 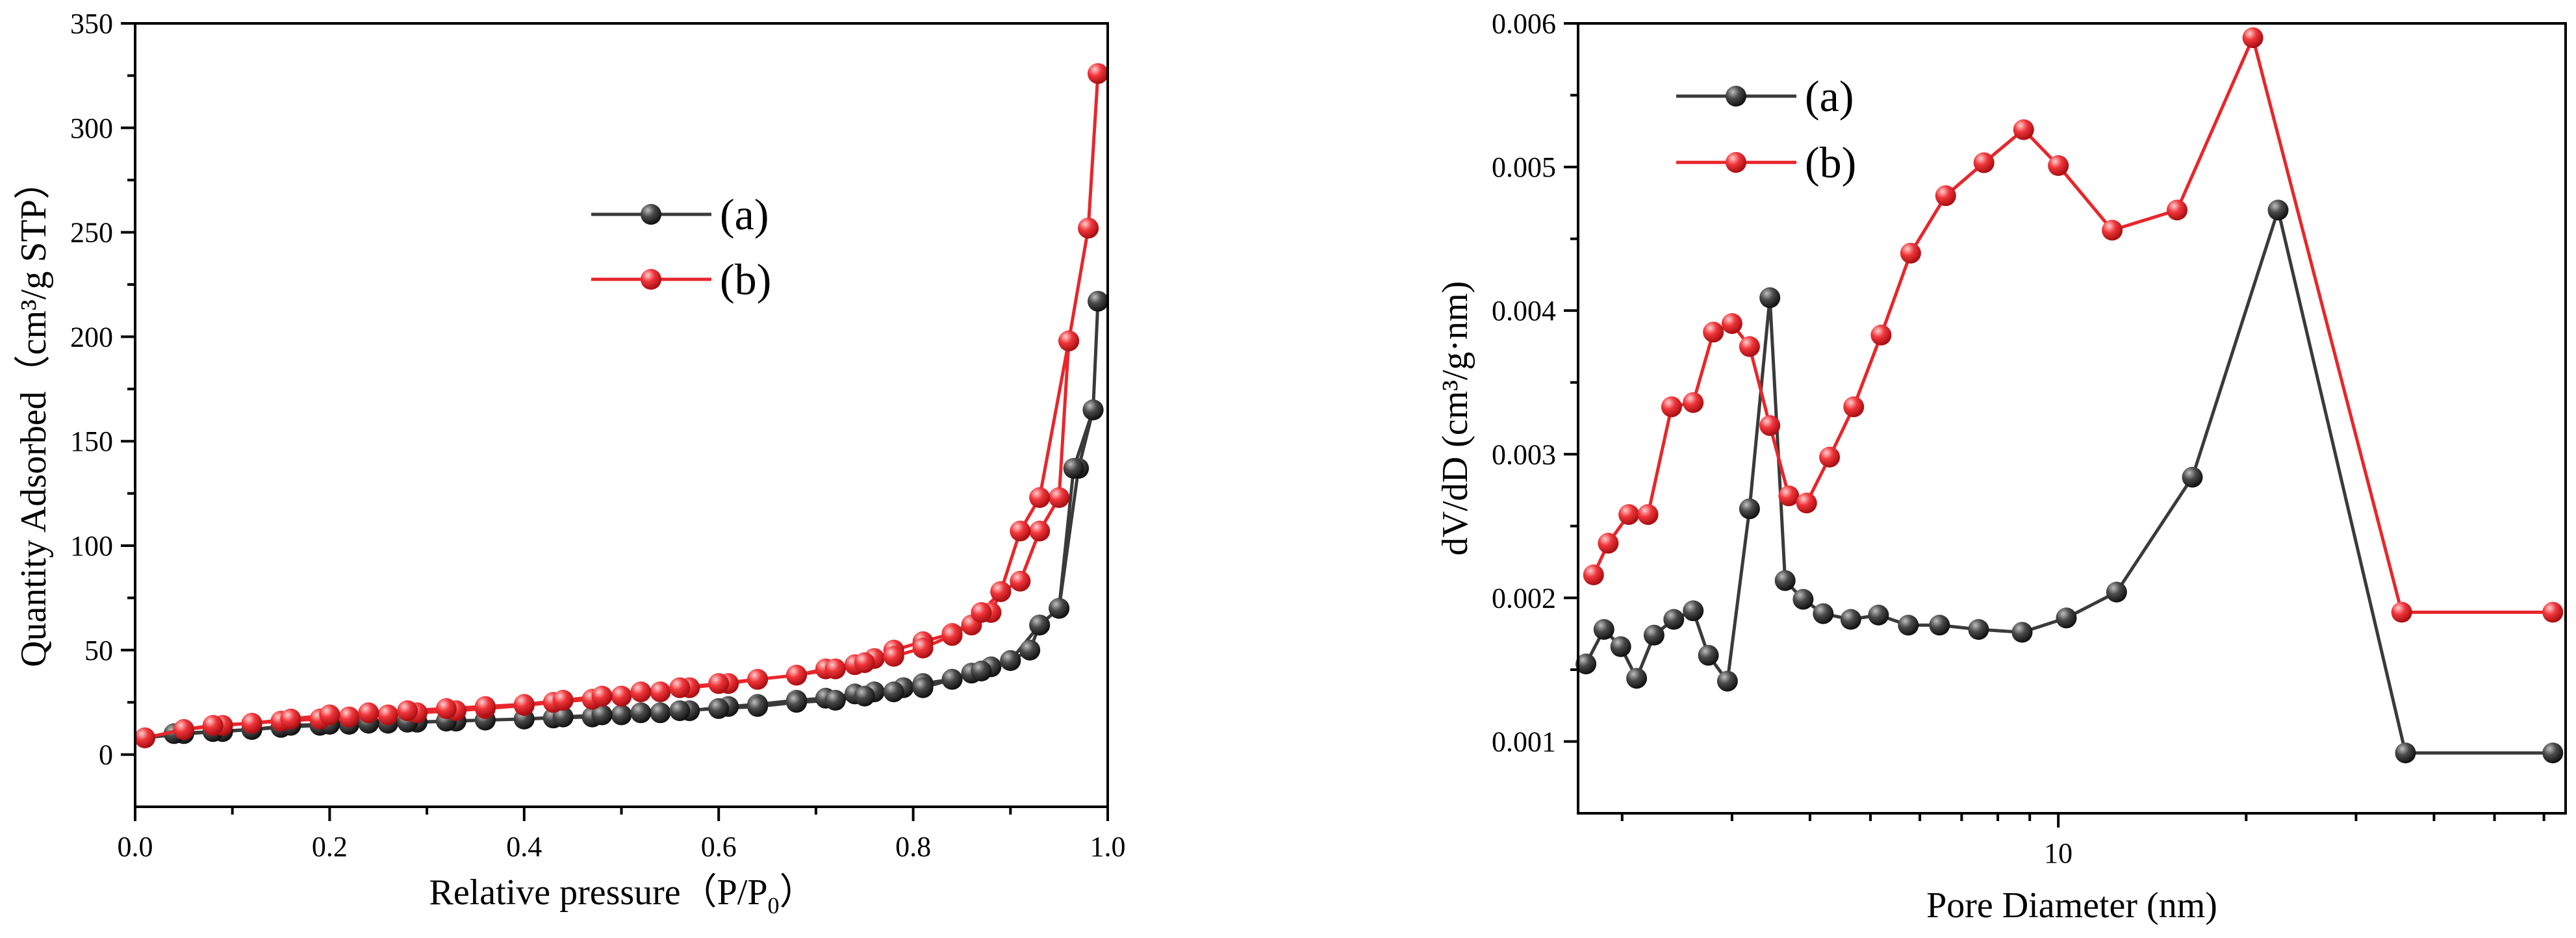 What do you see at coordinates (1524, 167) in the screenshot?
I see `pore-size-y-tick-label: 0.005` at bounding box center [1524, 167].